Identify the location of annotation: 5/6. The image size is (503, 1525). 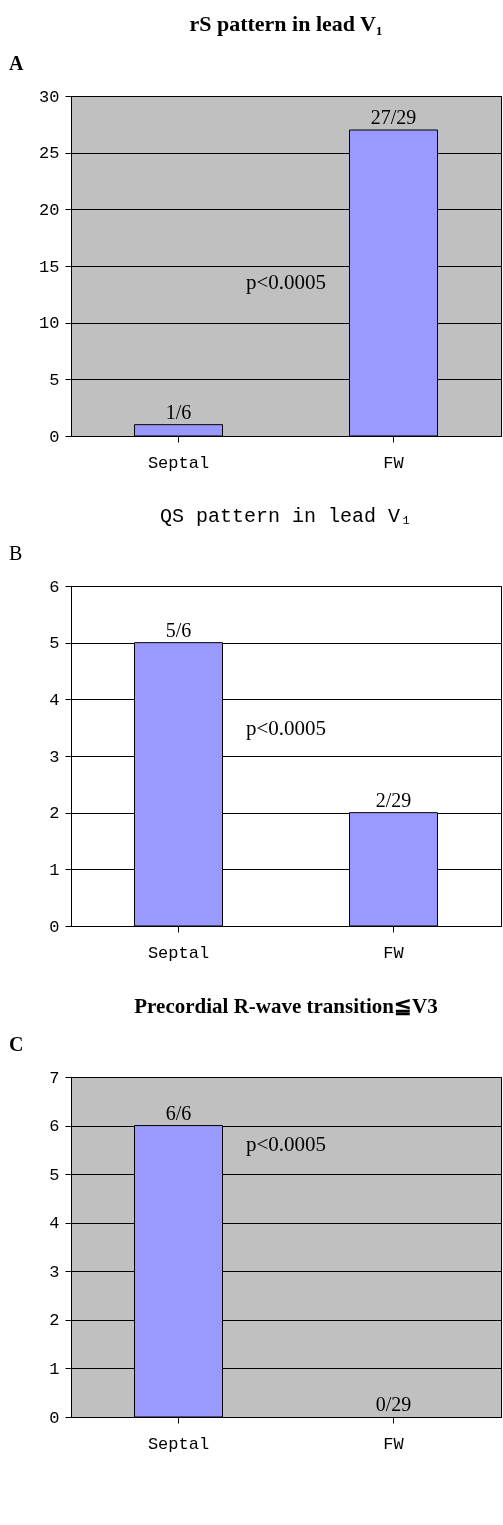
(178, 629).